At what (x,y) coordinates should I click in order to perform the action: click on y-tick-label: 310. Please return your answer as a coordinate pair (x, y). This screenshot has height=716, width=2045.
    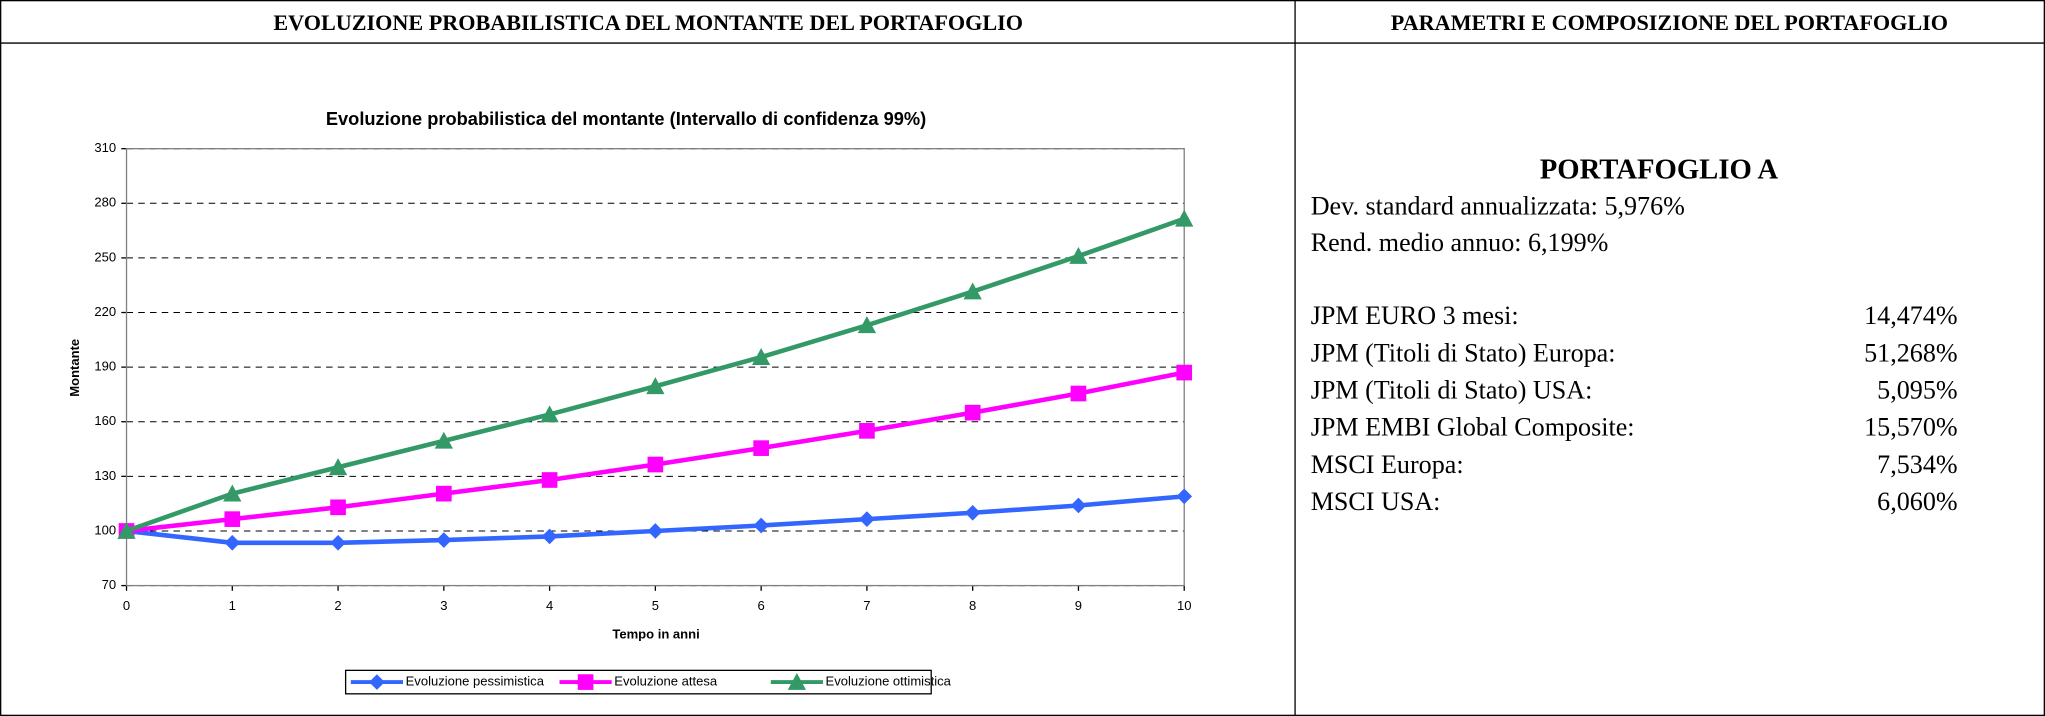
    Looking at the image, I should click on (105, 147).